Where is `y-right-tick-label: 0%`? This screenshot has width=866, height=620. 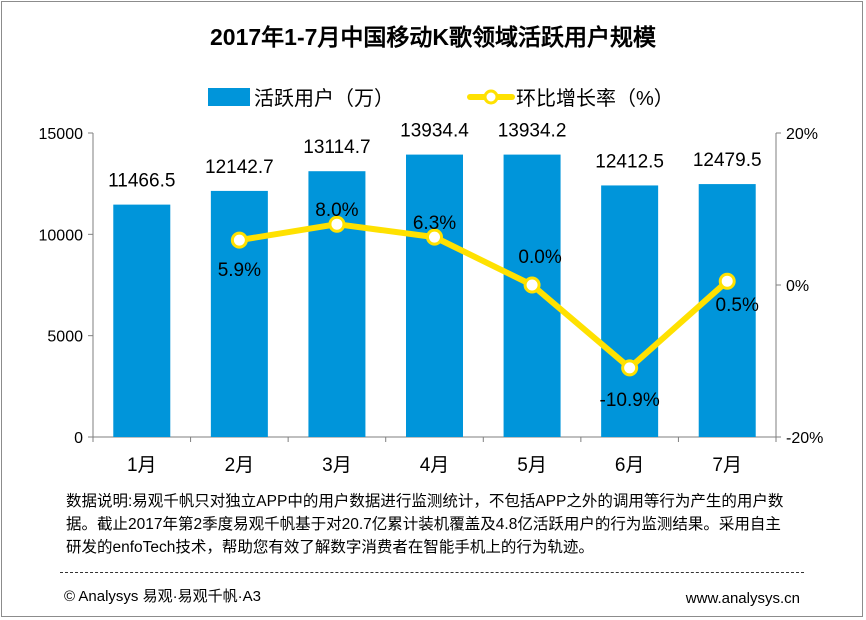
y-right-tick-label: 0% is located at coordinates (797, 286).